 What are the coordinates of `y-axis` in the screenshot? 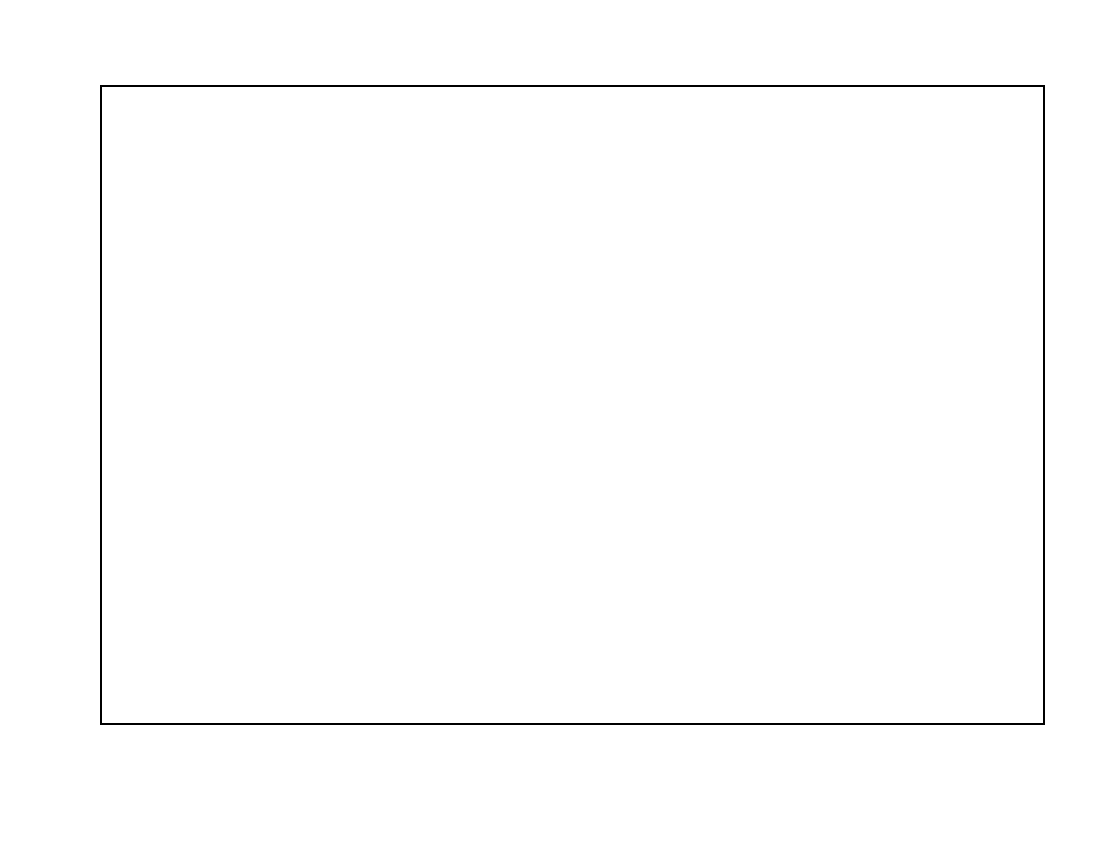 It's located at (65, 405).